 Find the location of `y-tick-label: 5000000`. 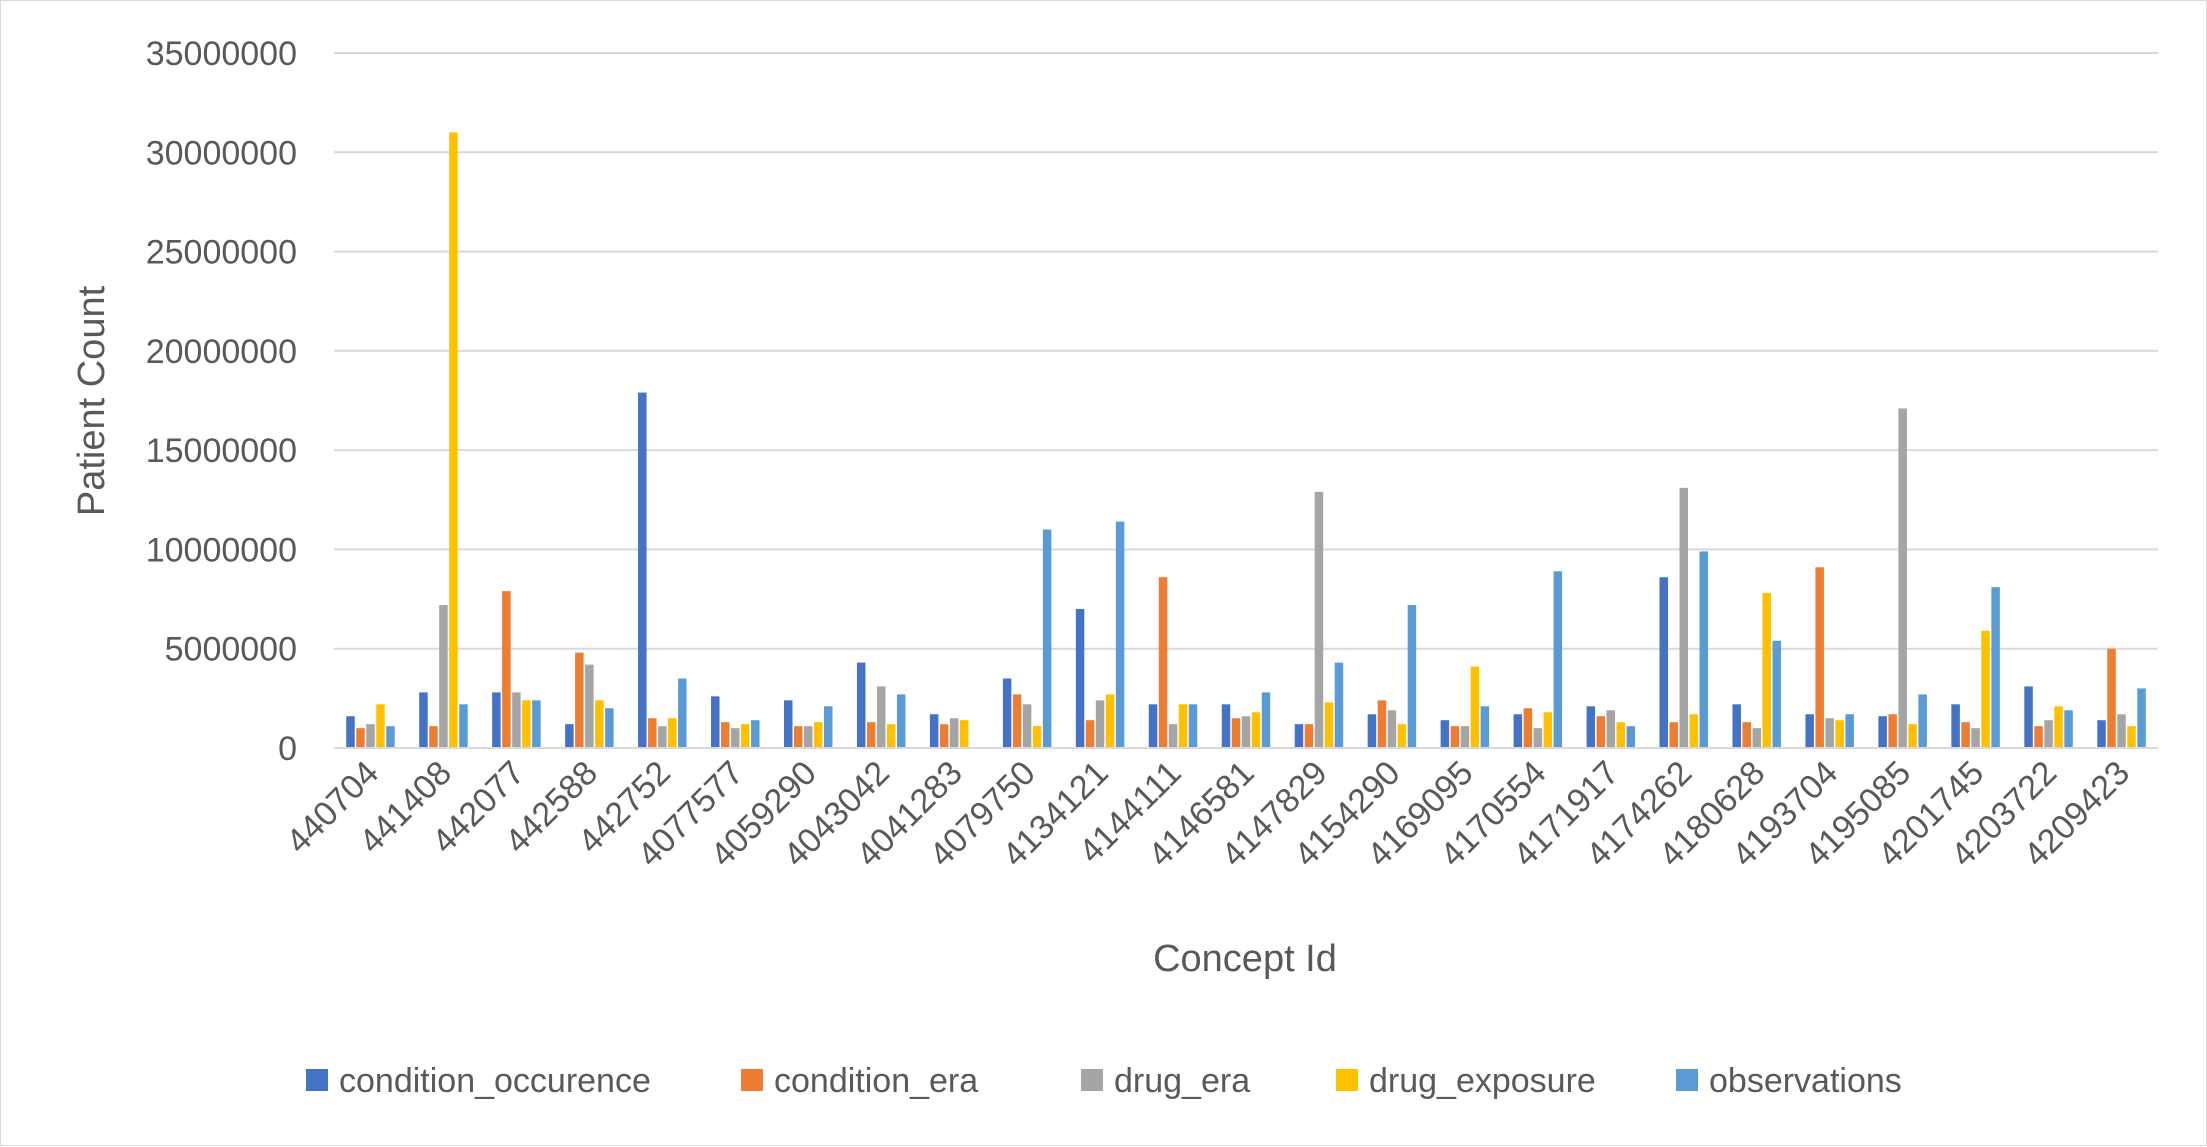

y-tick-label: 5000000 is located at coordinates (231, 650).